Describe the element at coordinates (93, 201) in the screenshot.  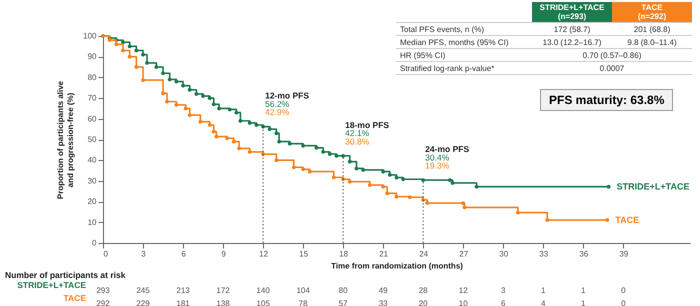
I see `y-tick-label: 20` at that location.